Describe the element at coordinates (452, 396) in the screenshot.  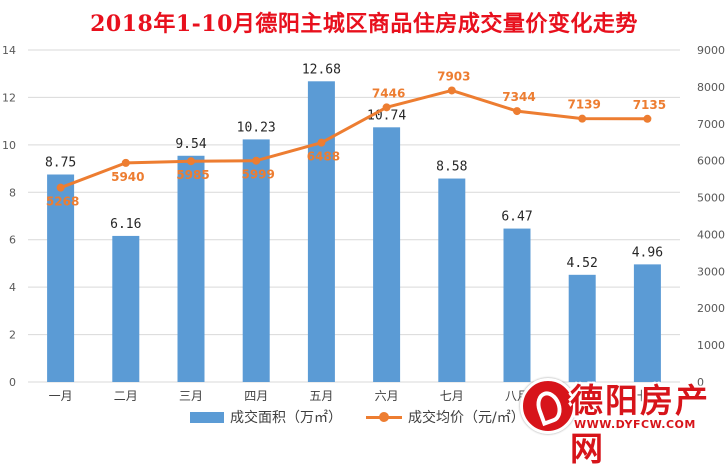
I see `x-tick-label: 七月` at that location.